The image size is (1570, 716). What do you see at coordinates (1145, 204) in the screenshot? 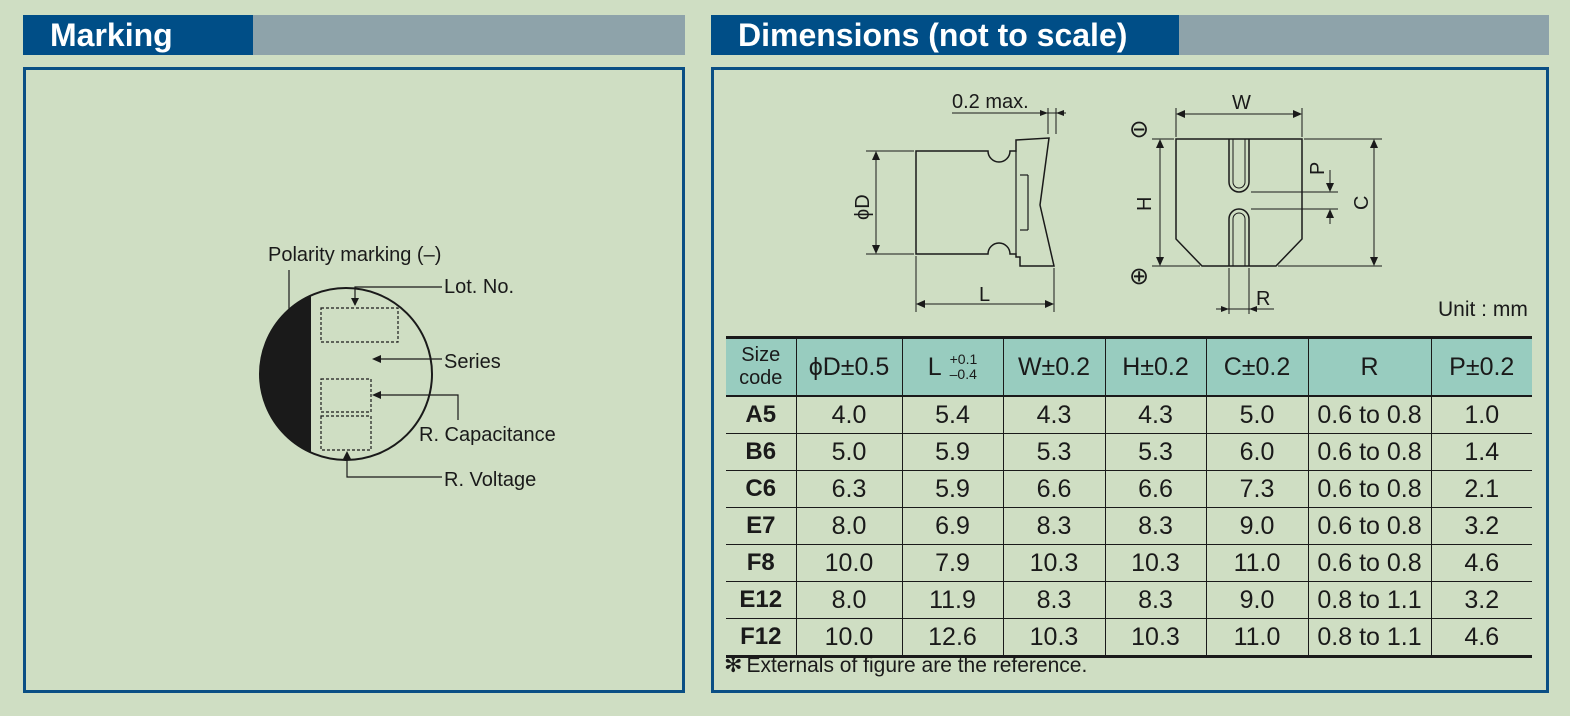
I see `h-label: H` at bounding box center [1145, 204].